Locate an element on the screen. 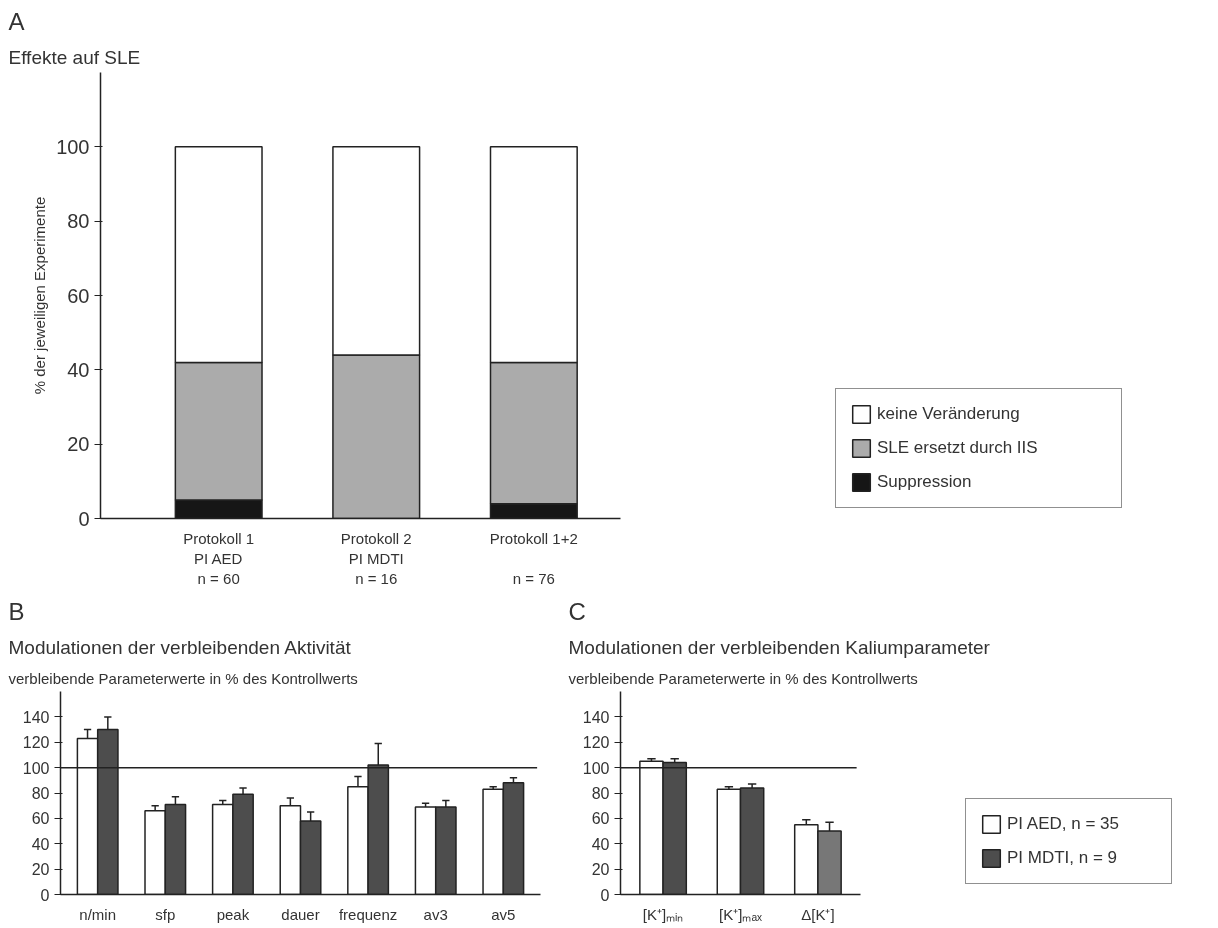  x-tick-label: sfp is located at coordinates (165, 914).